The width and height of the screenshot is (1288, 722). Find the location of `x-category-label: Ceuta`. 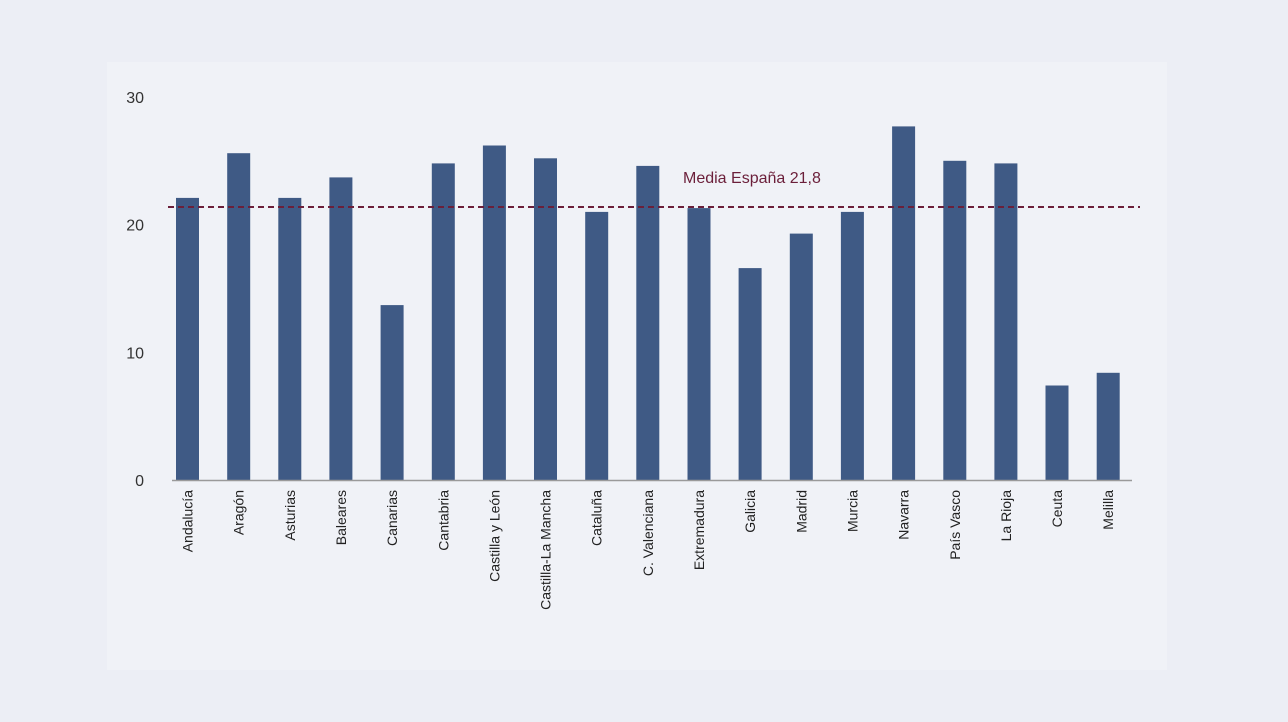

x-category-label: Ceuta is located at coordinates (1057, 509).